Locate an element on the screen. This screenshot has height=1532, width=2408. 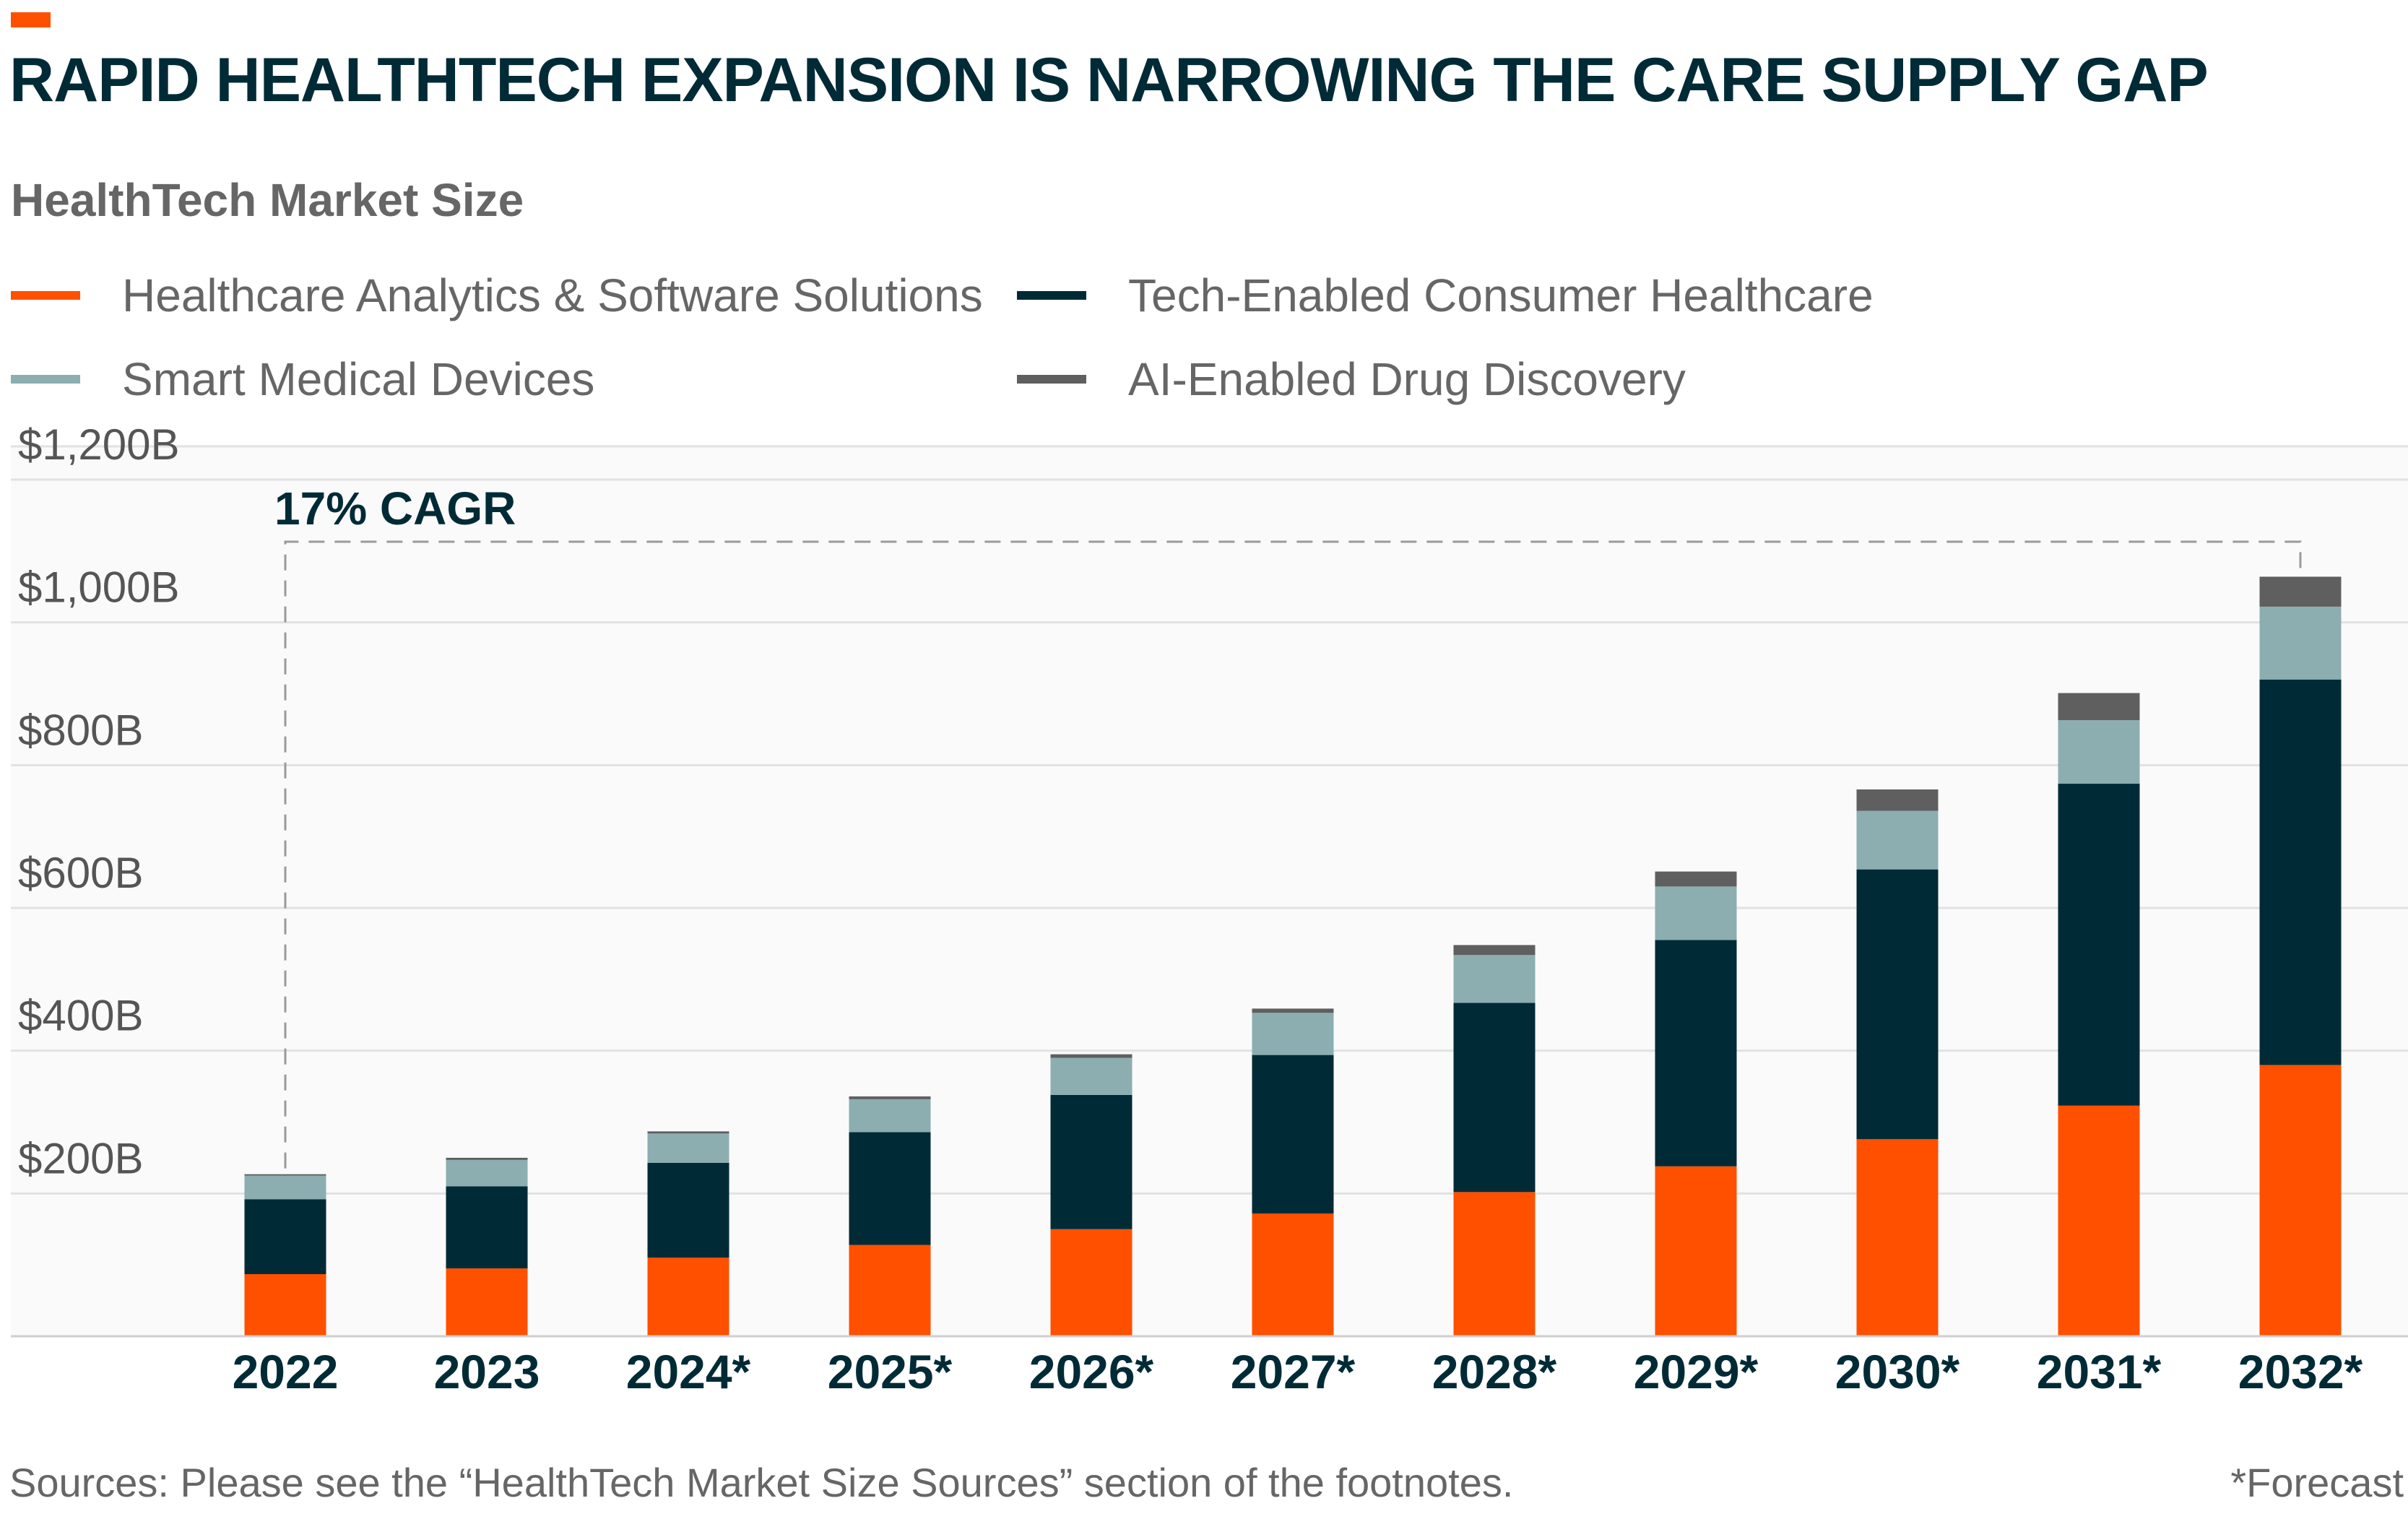
legend-swatch-devices is located at coordinates (45, 379).